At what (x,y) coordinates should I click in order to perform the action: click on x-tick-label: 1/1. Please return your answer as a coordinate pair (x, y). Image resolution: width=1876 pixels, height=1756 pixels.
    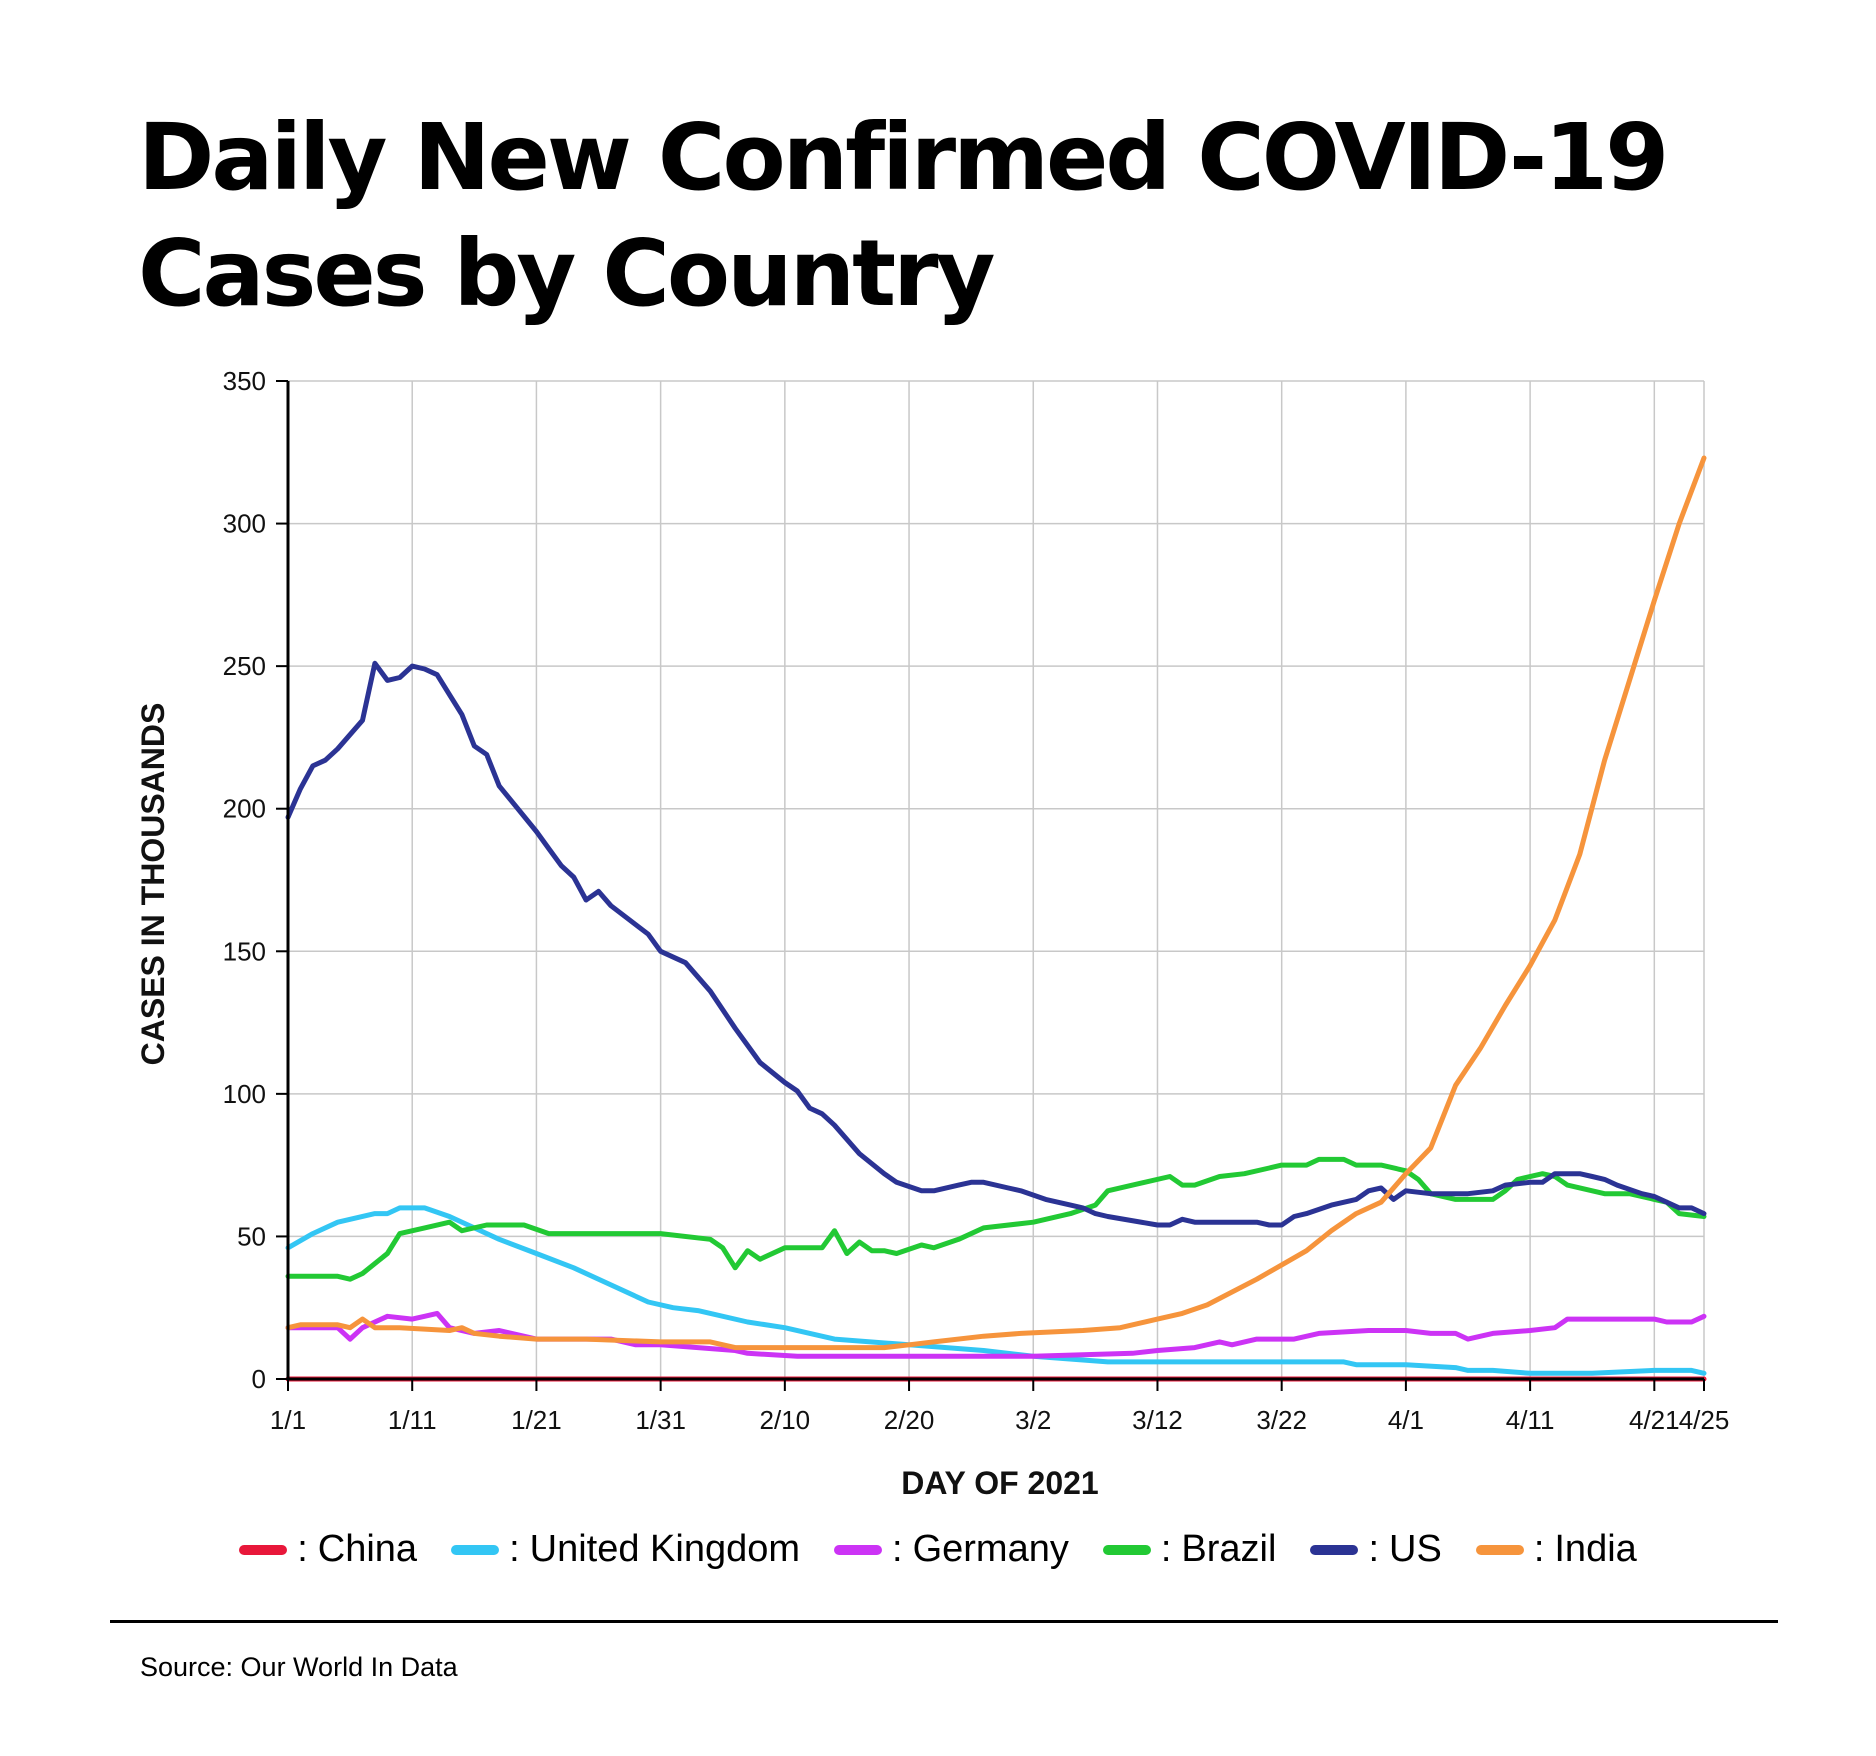
    Looking at the image, I should click on (288, 1420).